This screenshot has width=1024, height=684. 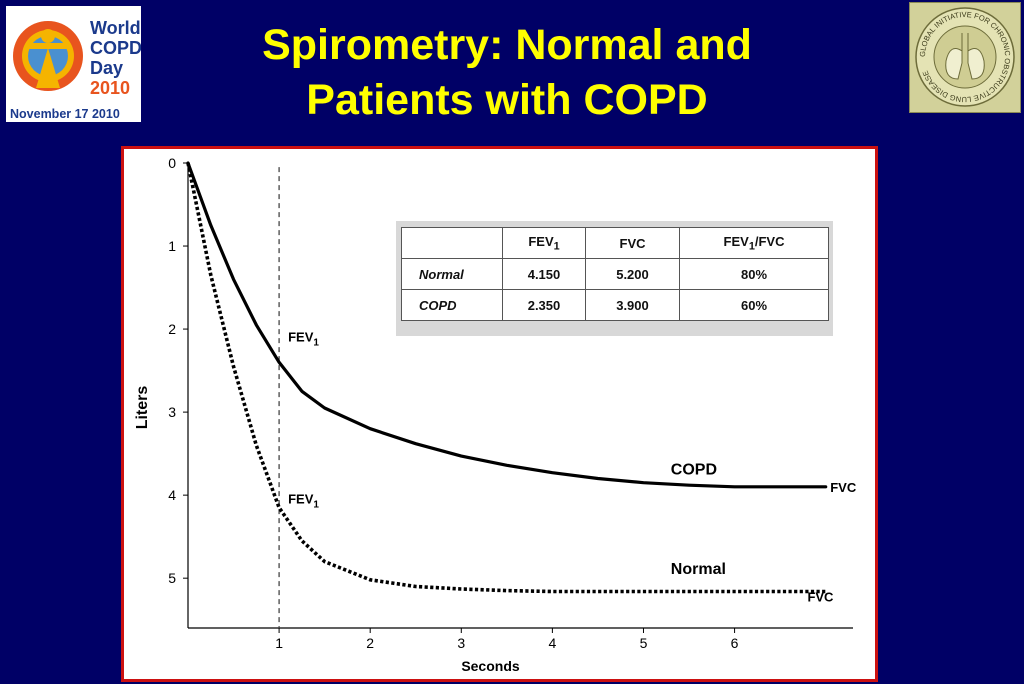 What do you see at coordinates (552, 643) in the screenshot?
I see `x-tick-label: 4` at bounding box center [552, 643].